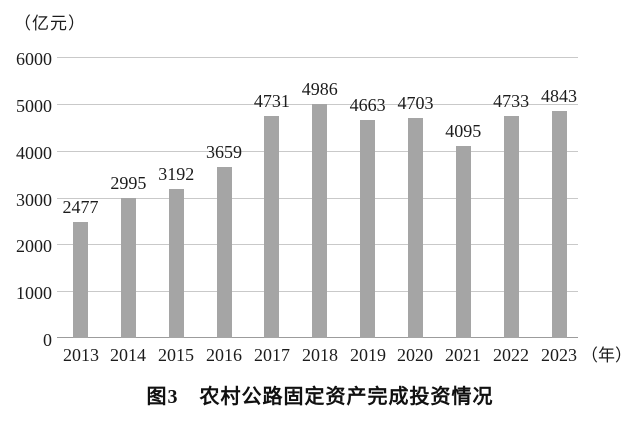 The width and height of the screenshot is (640, 425). What do you see at coordinates (128, 183) in the screenshot?
I see `bar-value-label: 2995` at bounding box center [128, 183].